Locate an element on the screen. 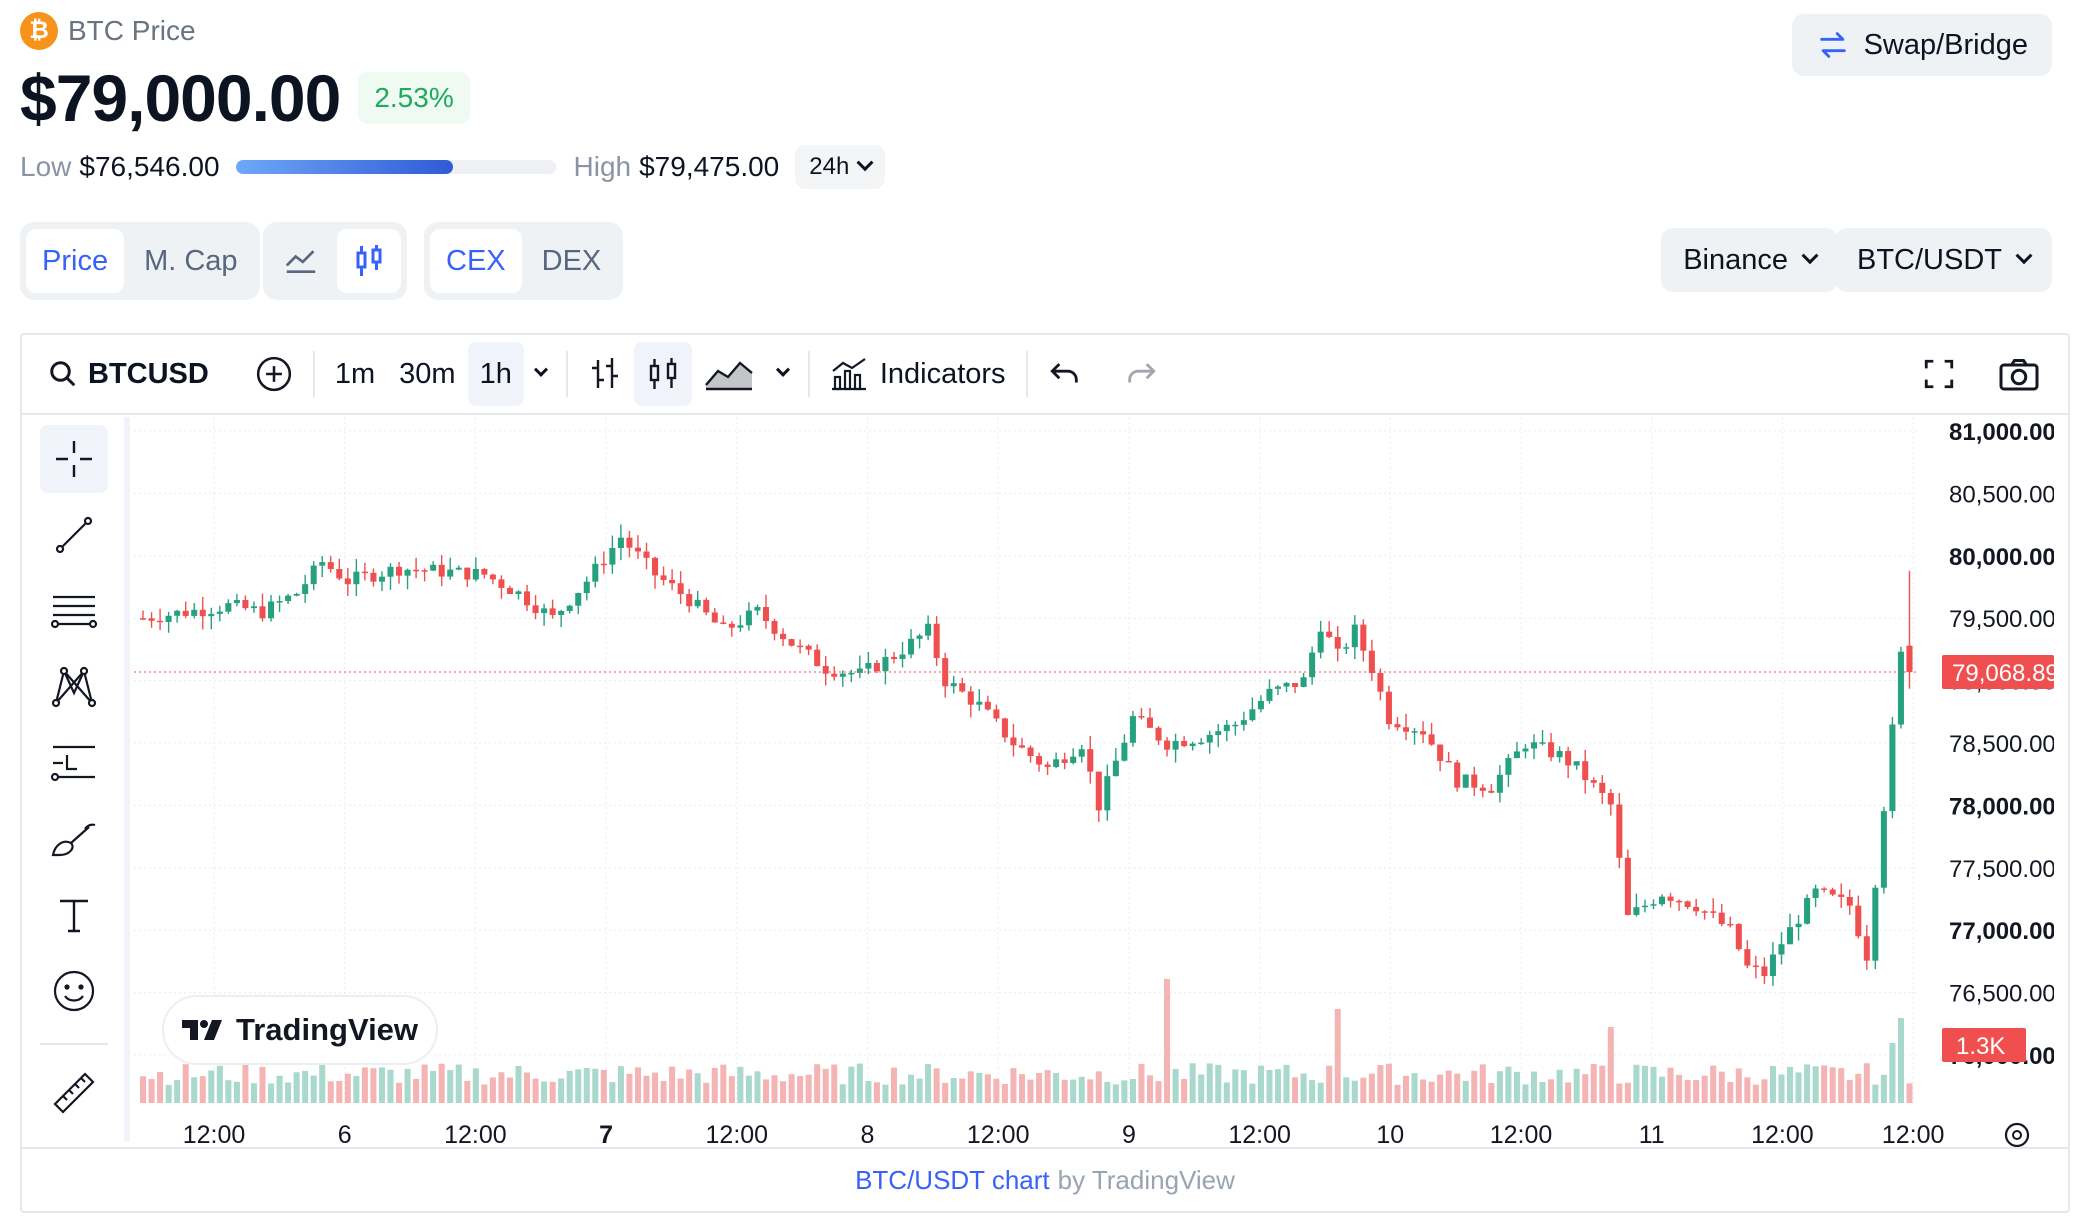  screenshot-button is located at coordinates (2019, 374).